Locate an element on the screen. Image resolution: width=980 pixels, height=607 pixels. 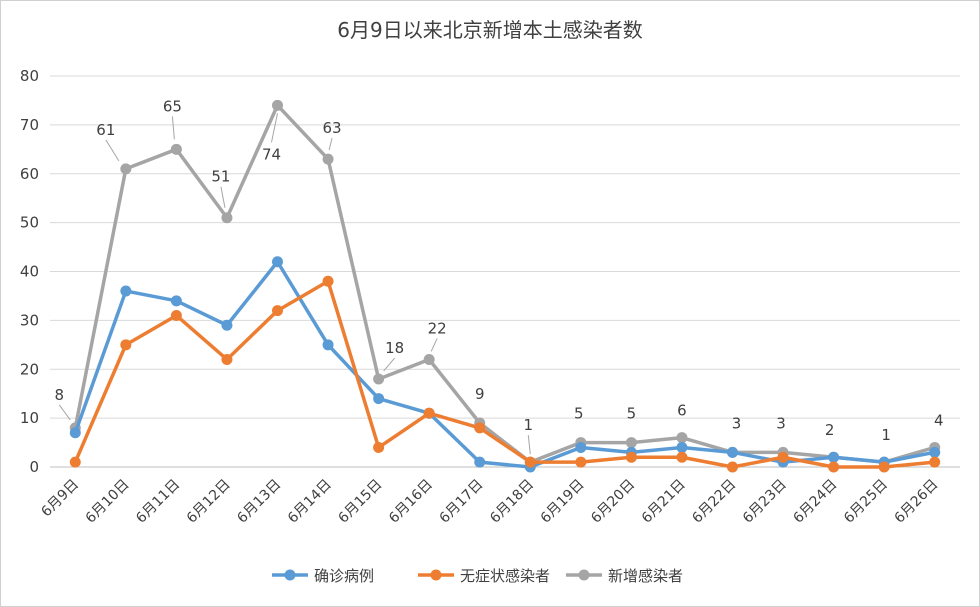
y-axis-ticks: 0 10 20 30 40 50 60 70 80 is located at coordinates (29, 271).